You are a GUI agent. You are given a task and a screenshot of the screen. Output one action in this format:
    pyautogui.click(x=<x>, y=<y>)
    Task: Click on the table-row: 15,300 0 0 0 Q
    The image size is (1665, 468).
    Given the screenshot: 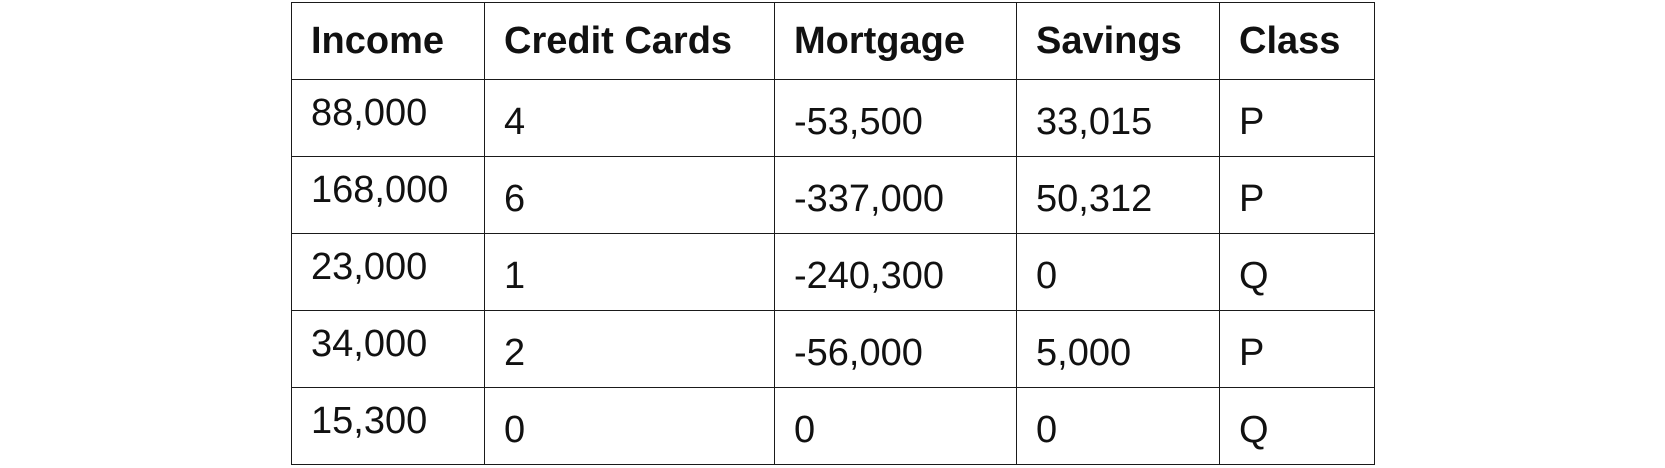 What is the action you would take?
    pyautogui.click(x=833, y=426)
    